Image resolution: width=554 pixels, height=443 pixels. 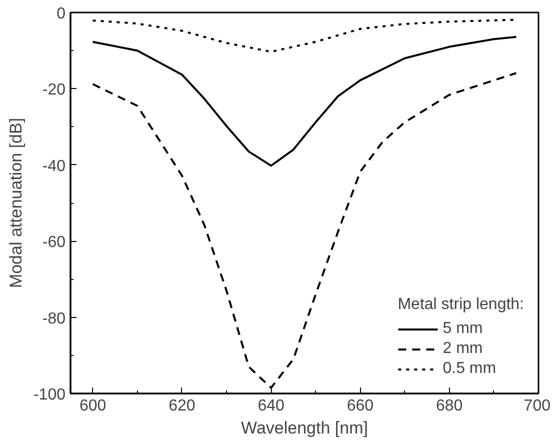 What do you see at coordinates (537, 406) in the screenshot?
I see `x-tick-label: 700` at bounding box center [537, 406].